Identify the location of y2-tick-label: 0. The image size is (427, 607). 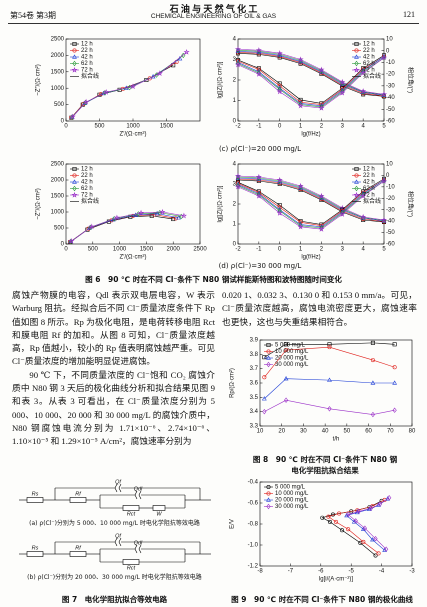
(388, 51).